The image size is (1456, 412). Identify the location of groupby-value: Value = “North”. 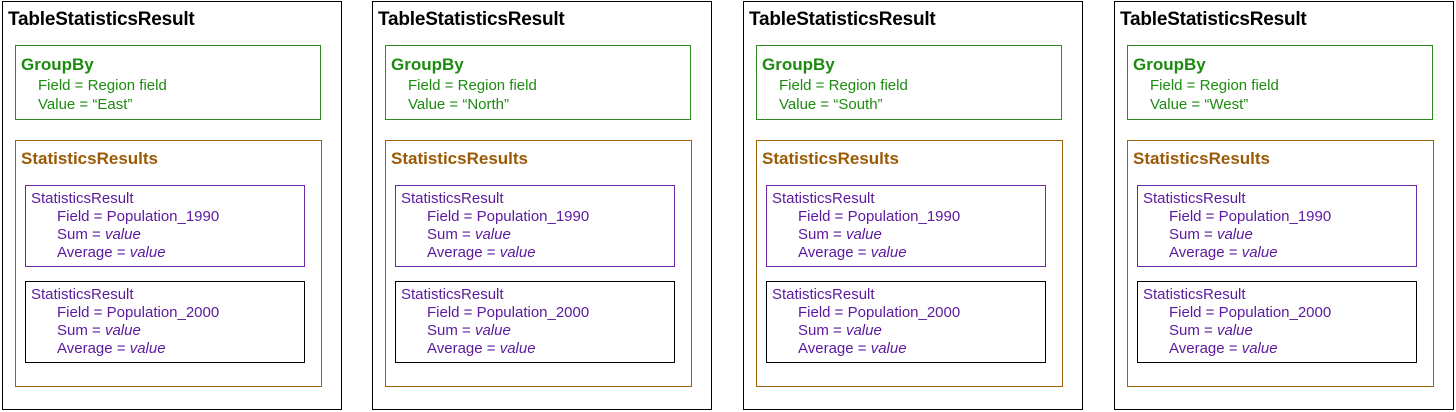
(459, 104).